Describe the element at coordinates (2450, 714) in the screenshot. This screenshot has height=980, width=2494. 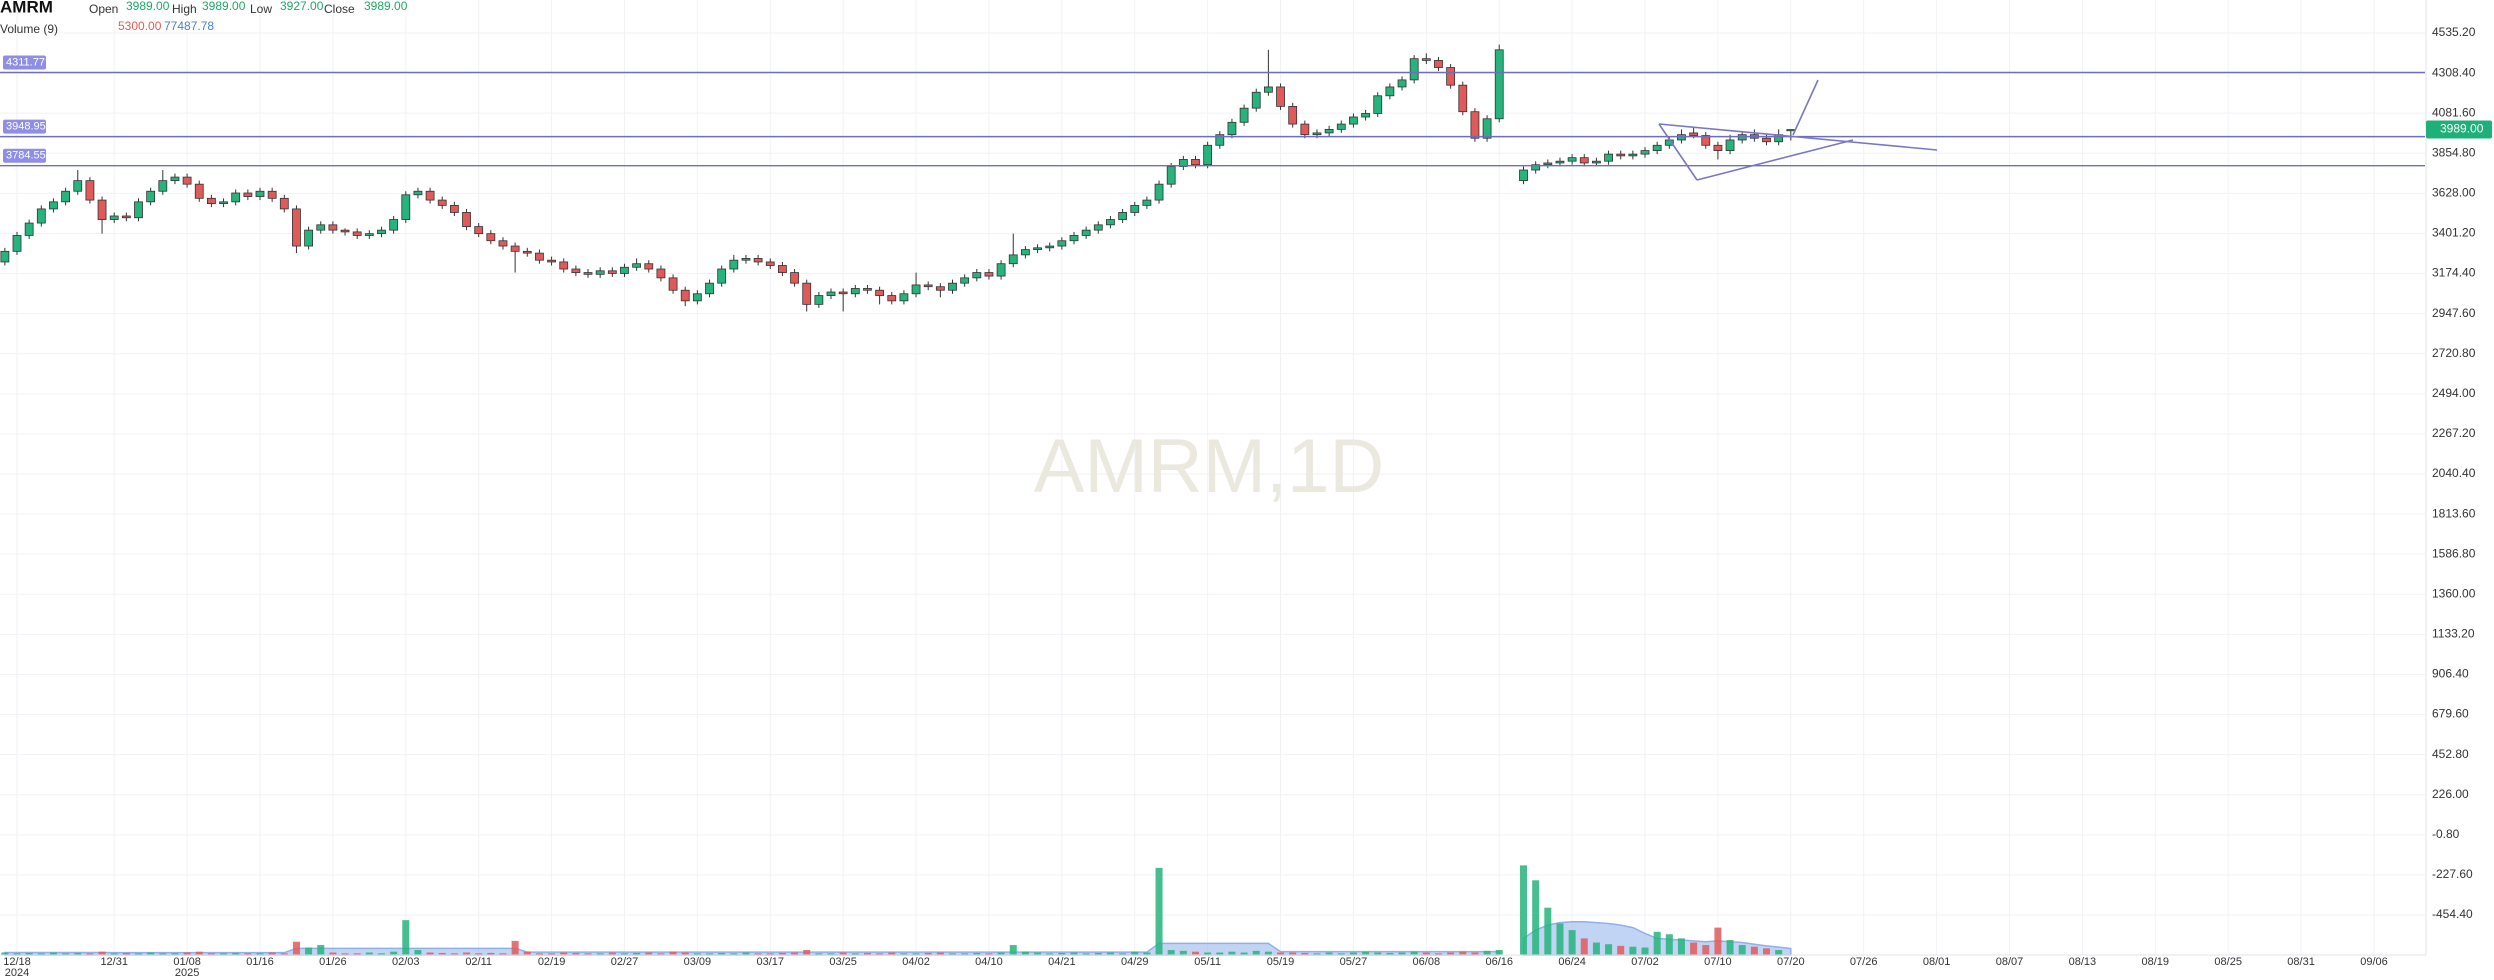
I see `y-tick-label: 679.60` at that location.